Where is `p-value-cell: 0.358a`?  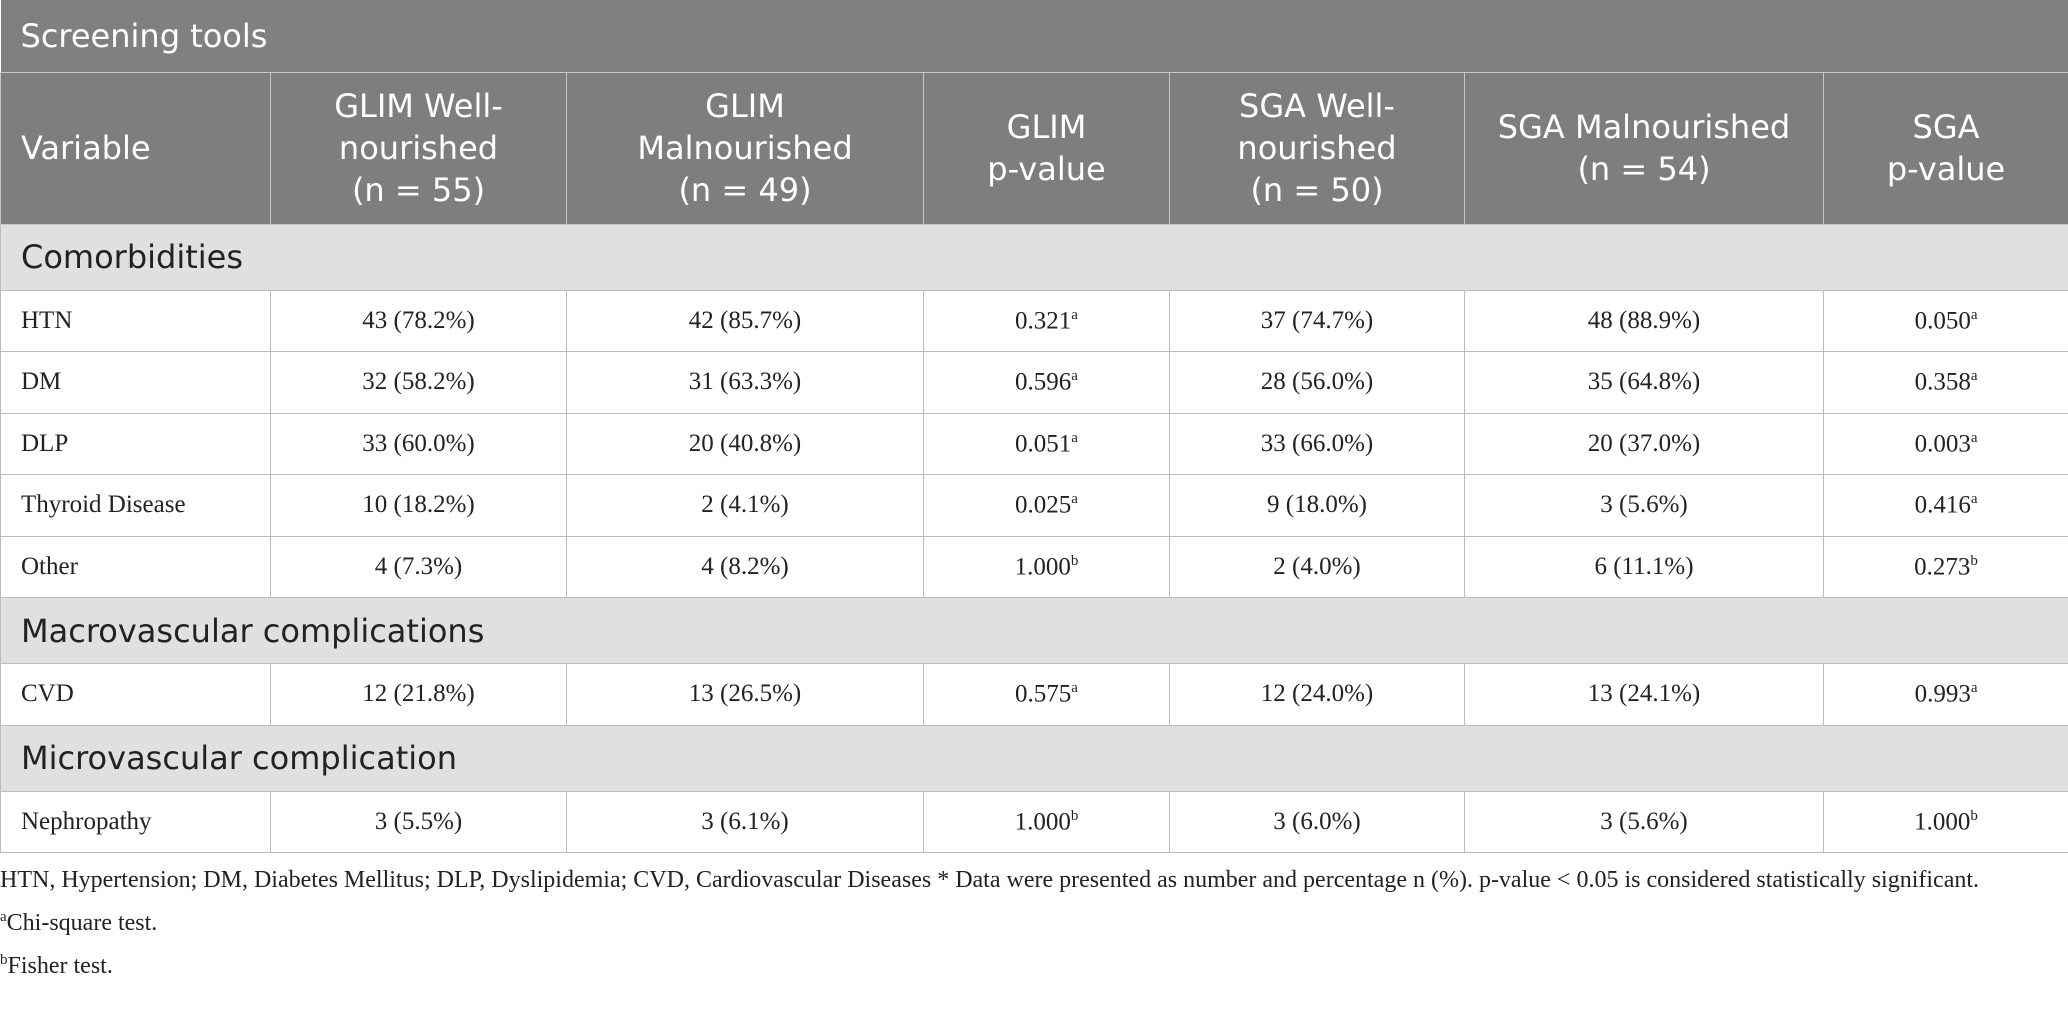 p-value-cell: 0.358a is located at coordinates (1945, 382).